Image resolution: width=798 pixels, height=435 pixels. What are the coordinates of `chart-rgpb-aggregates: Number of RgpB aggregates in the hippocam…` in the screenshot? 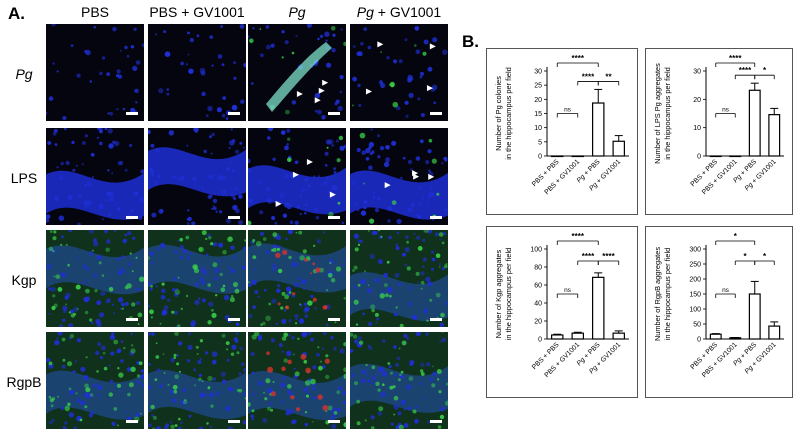 It's located at (719, 312).